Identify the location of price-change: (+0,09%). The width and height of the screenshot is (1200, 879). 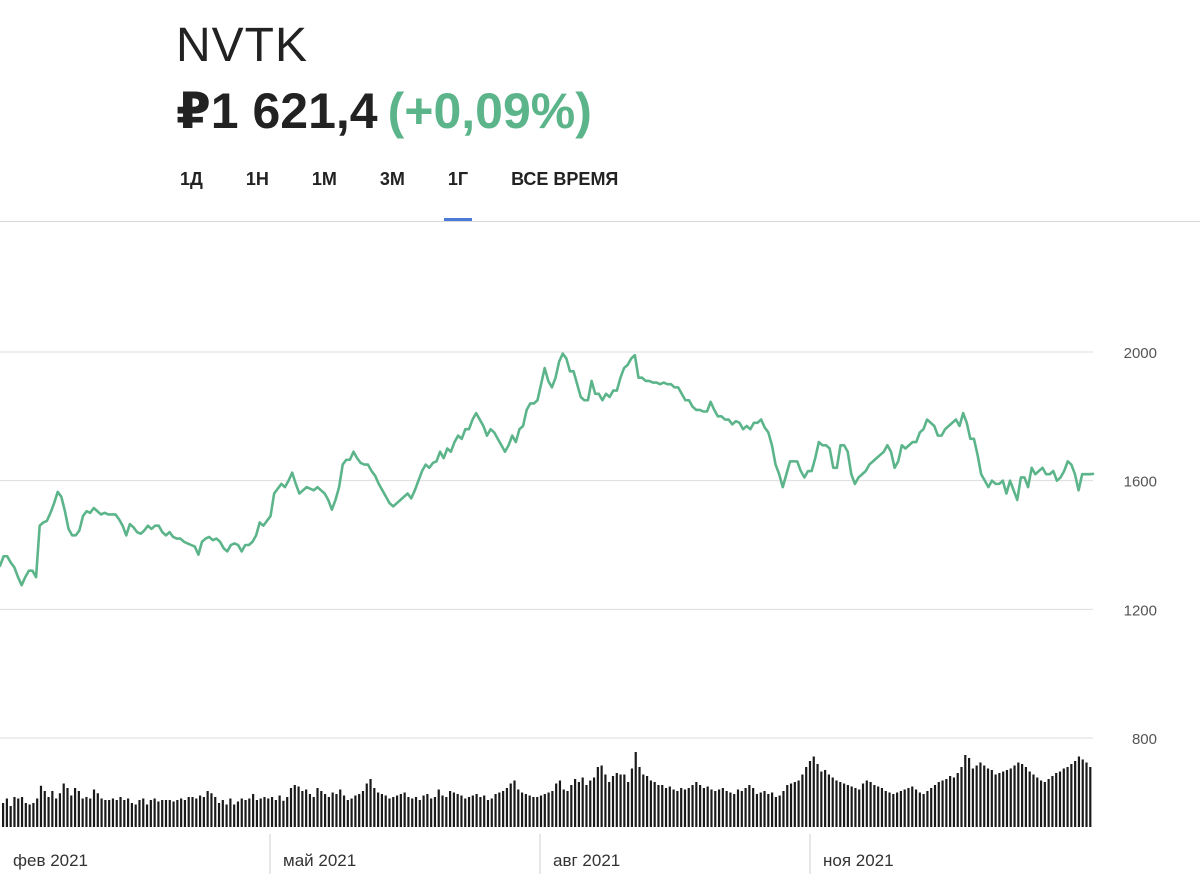
(489, 111).